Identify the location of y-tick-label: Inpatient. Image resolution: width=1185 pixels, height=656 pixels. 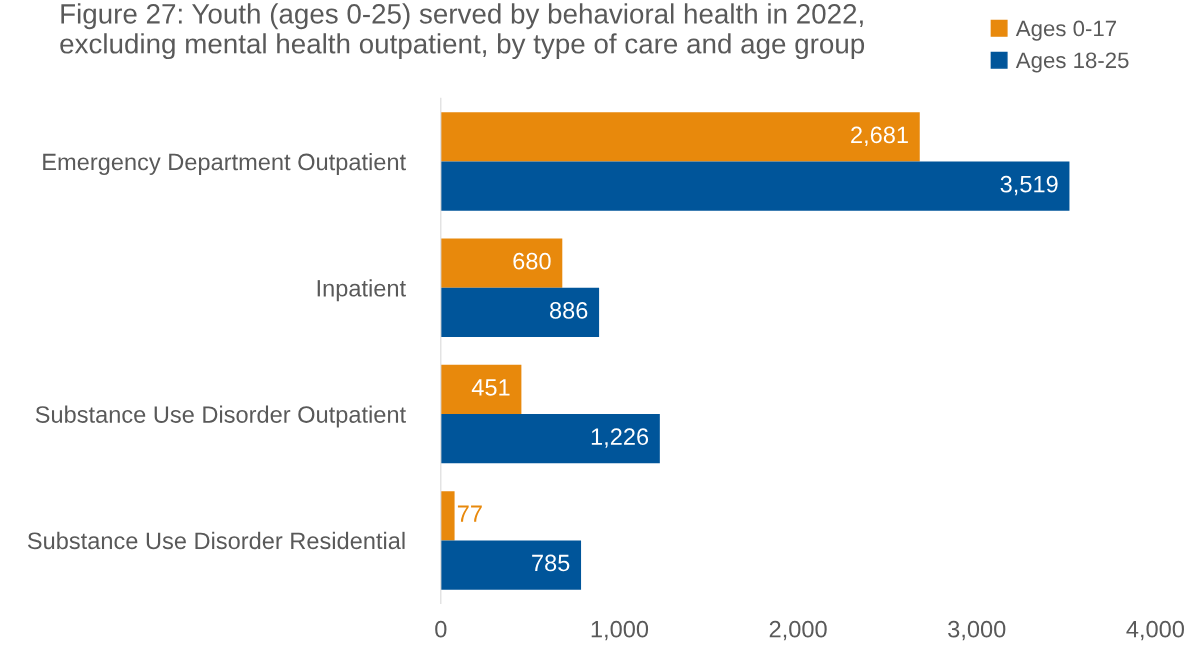
(361, 290).